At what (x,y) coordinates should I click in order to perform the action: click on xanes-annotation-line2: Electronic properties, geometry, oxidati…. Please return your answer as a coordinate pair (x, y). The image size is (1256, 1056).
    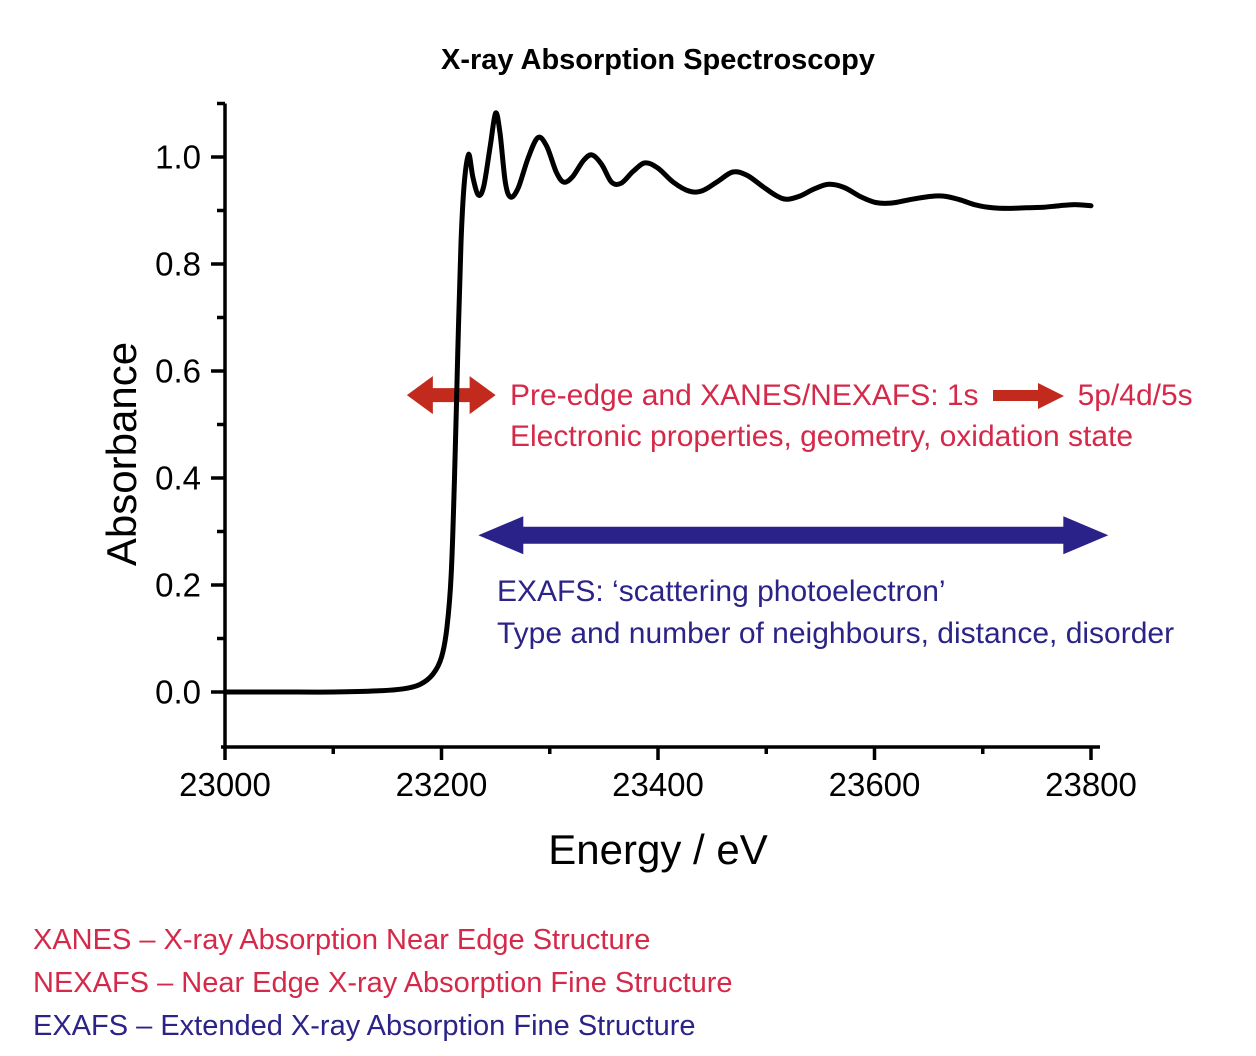
    Looking at the image, I should click on (822, 436).